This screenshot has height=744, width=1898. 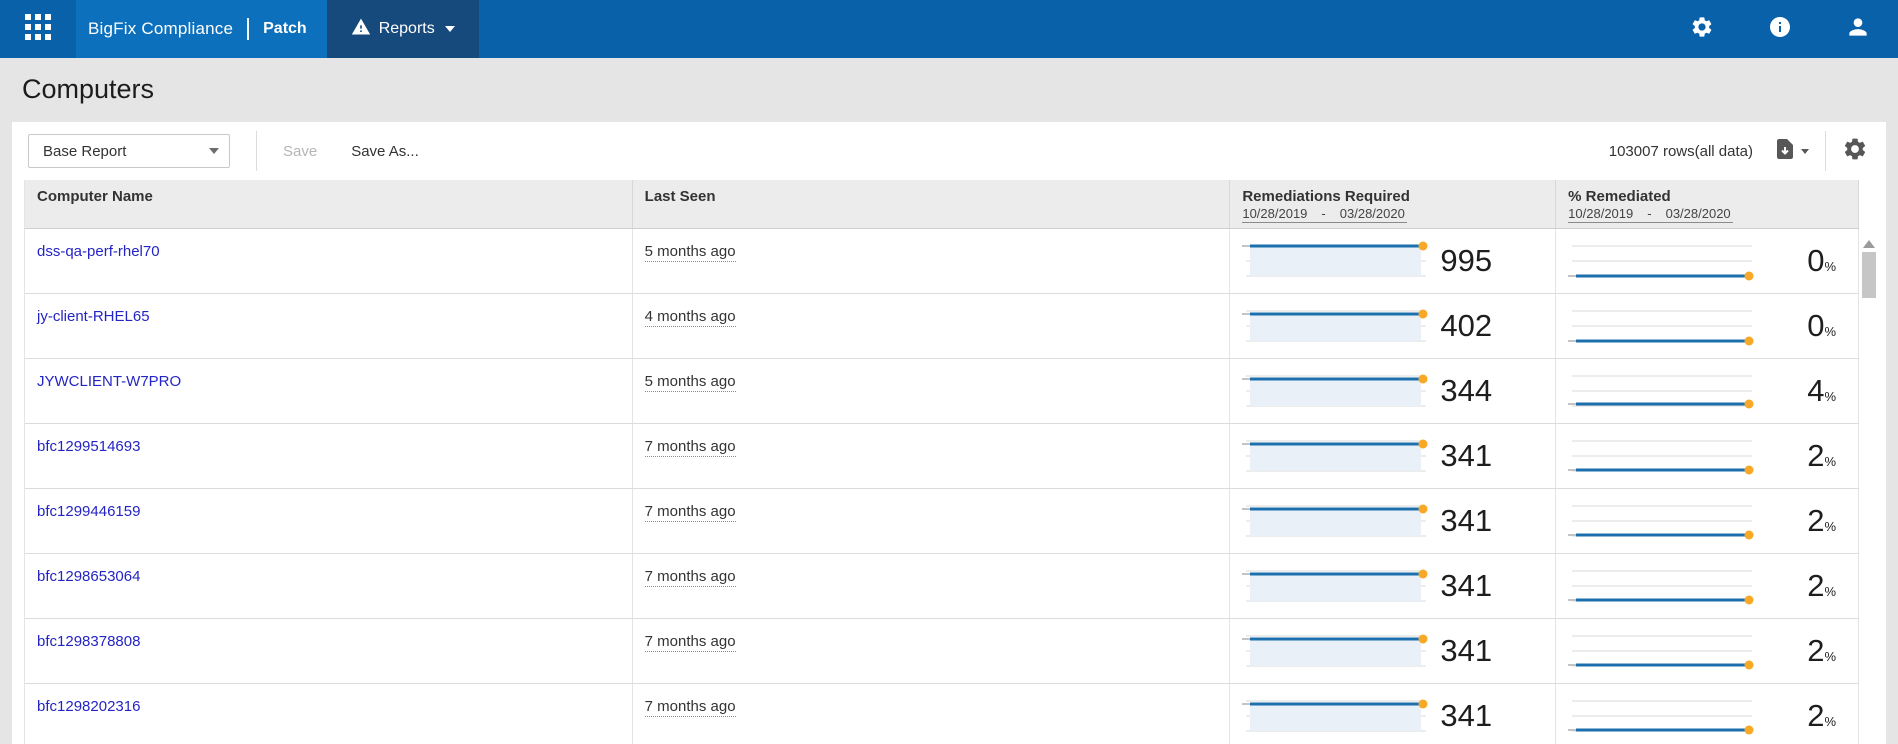 I want to click on info-button, so click(x=1780, y=29).